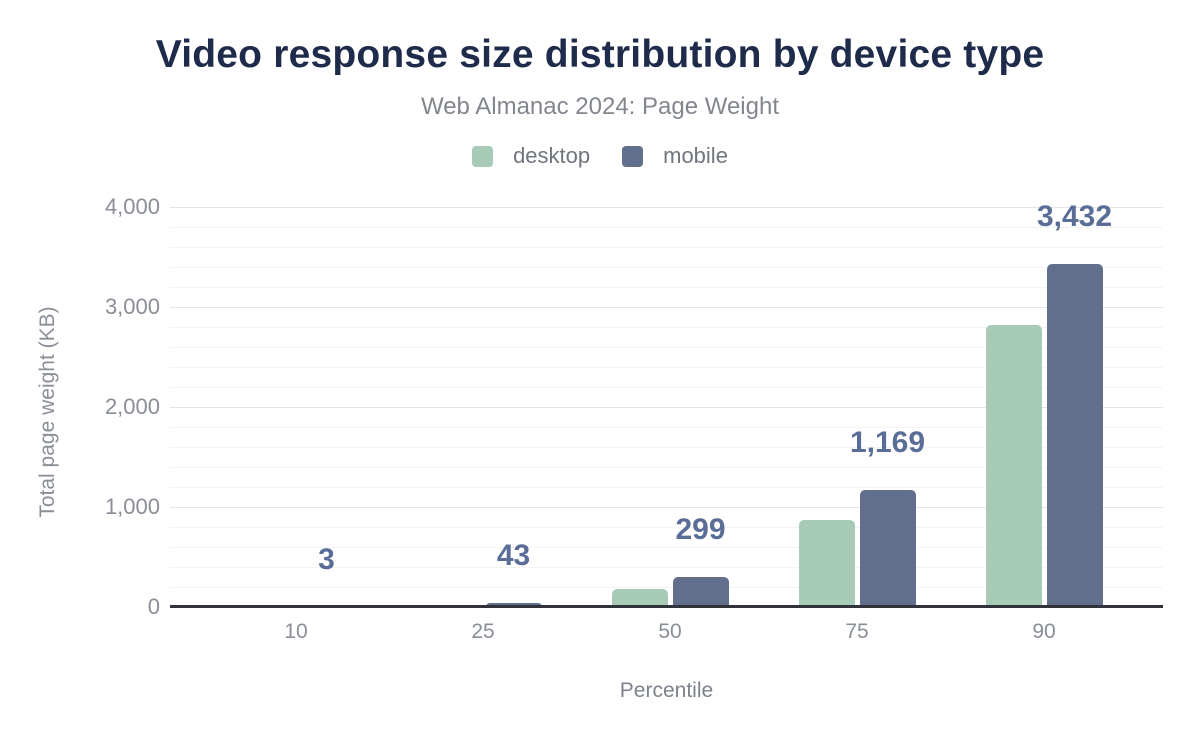 This screenshot has width=1200, height=742. Describe the element at coordinates (666, 690) in the screenshot. I see `x-axis-title: Percentile` at that location.